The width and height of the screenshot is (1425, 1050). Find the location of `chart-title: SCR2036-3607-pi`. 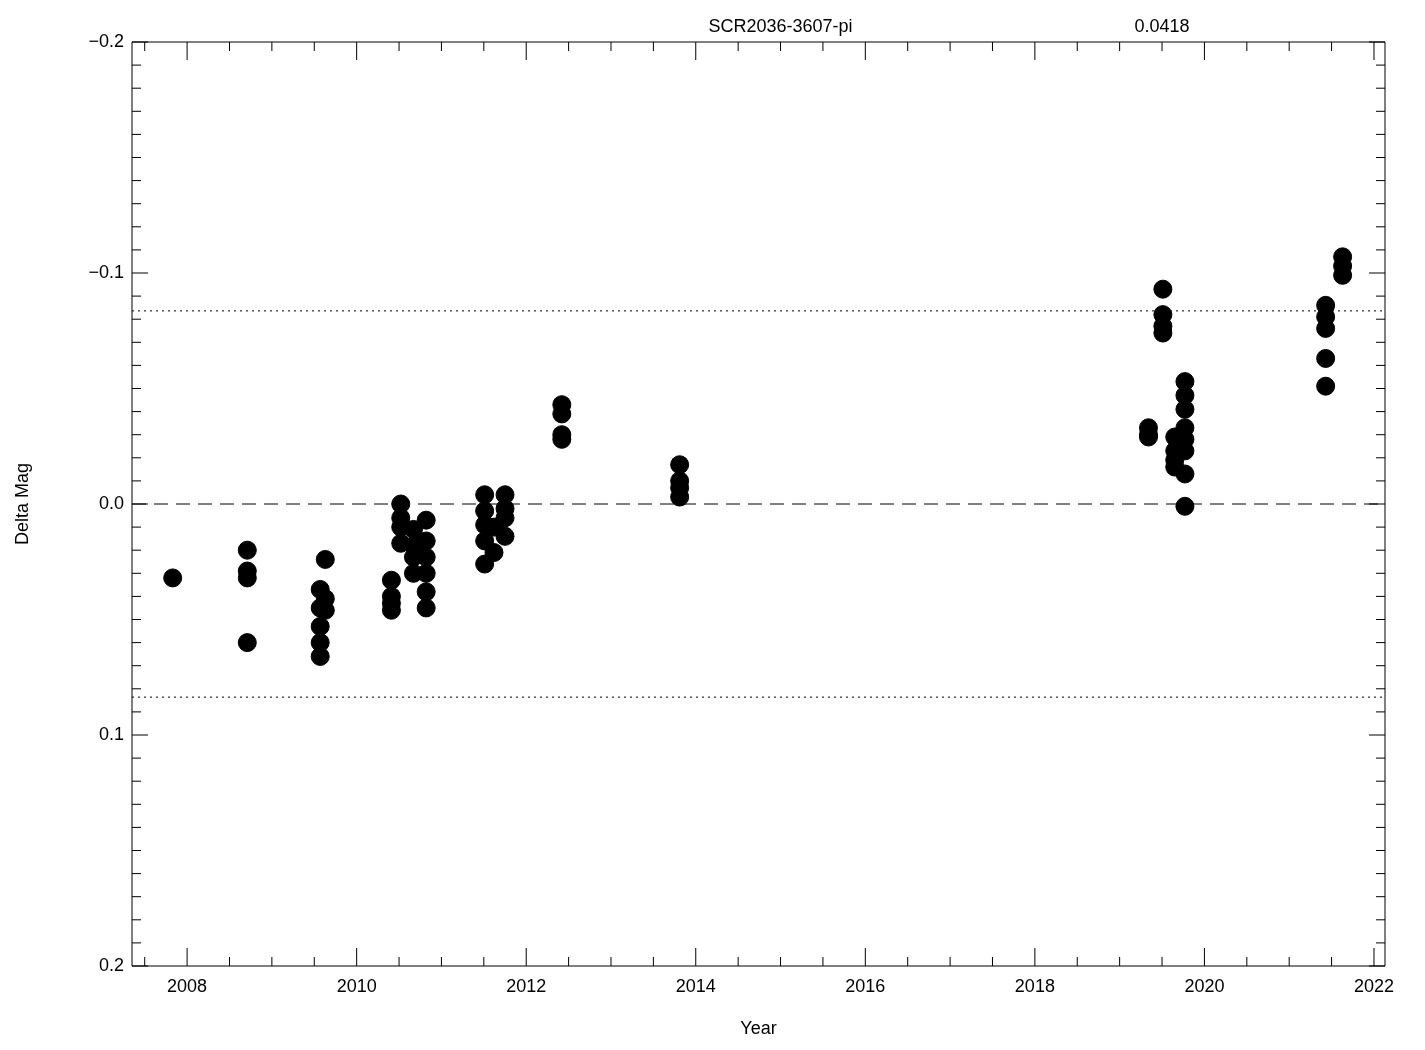

chart-title: SCR2036-3607-pi is located at coordinates (780, 25).